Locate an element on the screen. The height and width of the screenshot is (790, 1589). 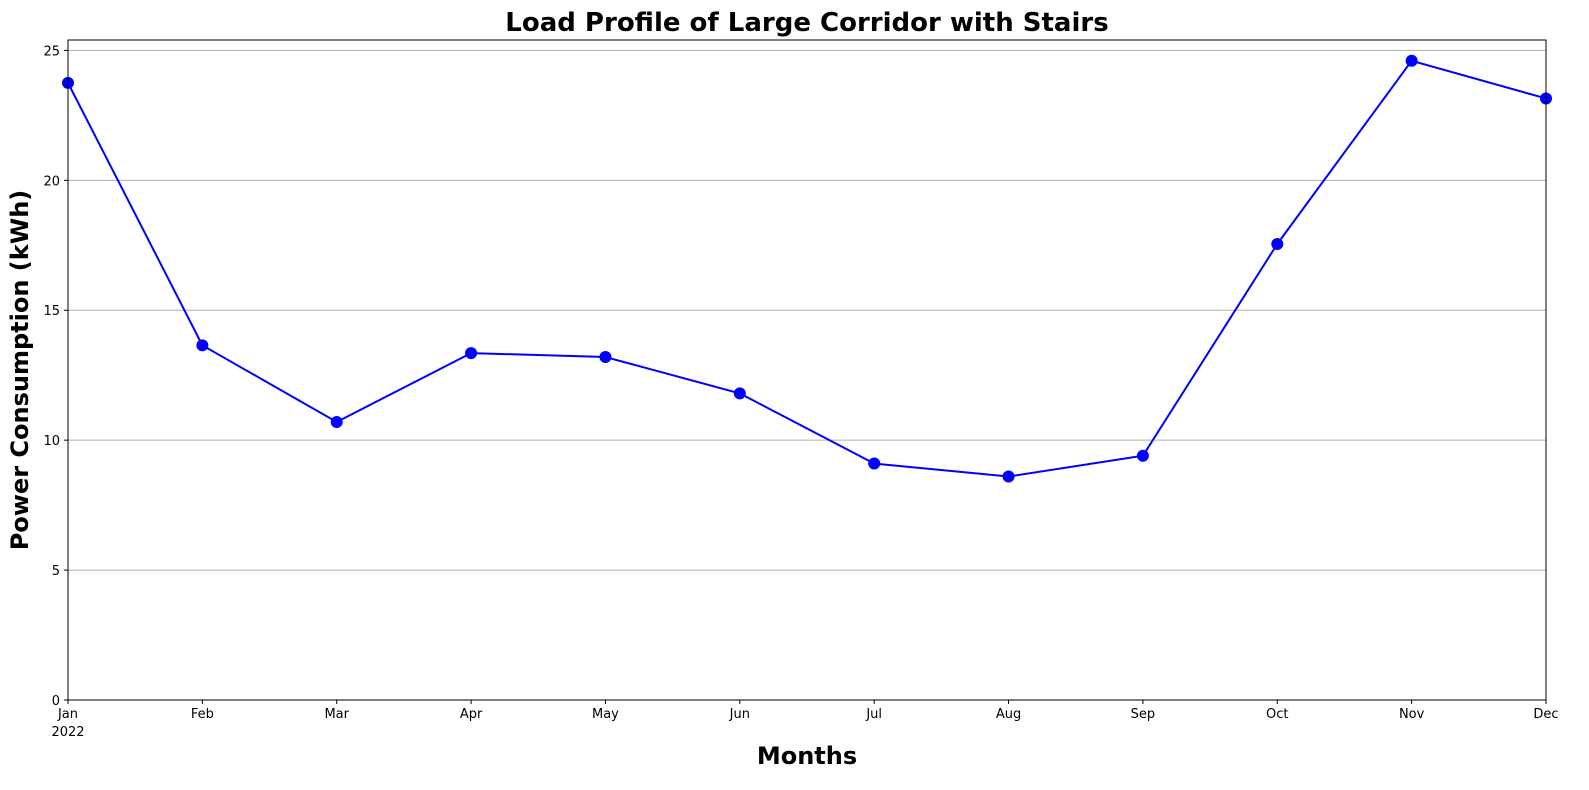
x-axis-label: Months is located at coordinates (807, 756).